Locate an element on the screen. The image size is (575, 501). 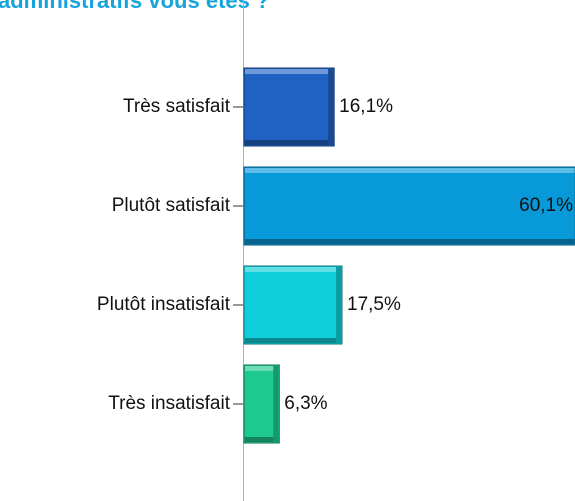
y-tick-label: Très insatisfait is located at coordinates (169, 403).